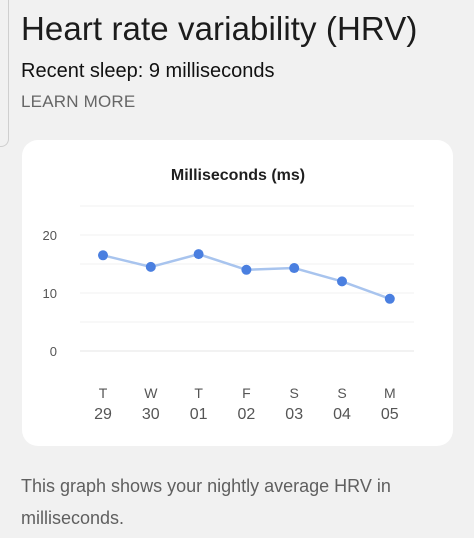 The height and width of the screenshot is (538, 474). Describe the element at coordinates (246, 393) in the screenshot. I see `x-tick-day: F` at that location.